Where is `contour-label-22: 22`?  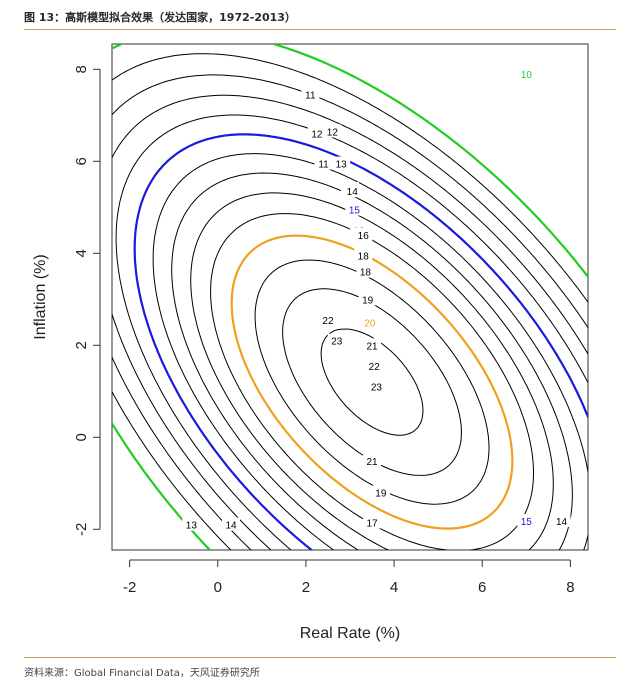 contour-label-22: 22 is located at coordinates (375, 367).